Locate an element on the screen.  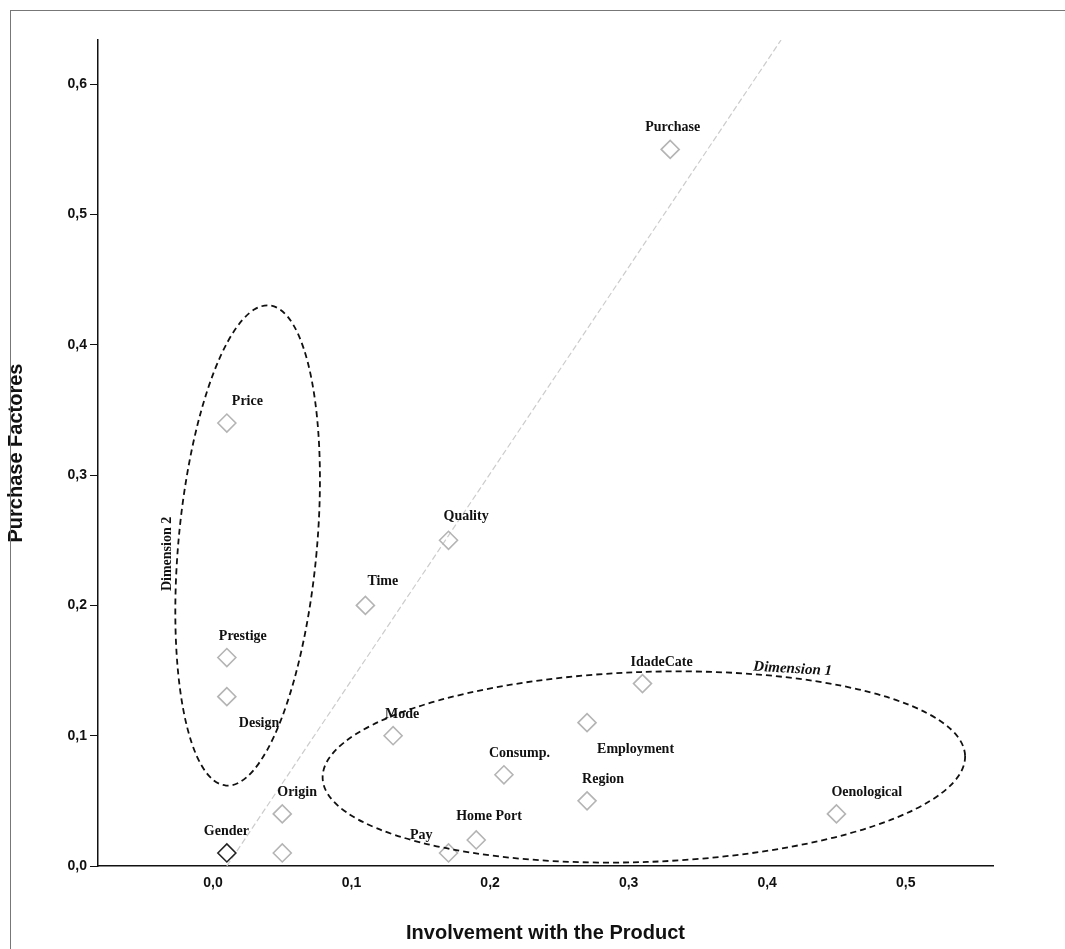
y-tick-label: 0,3 is located at coordinates (77, 474).